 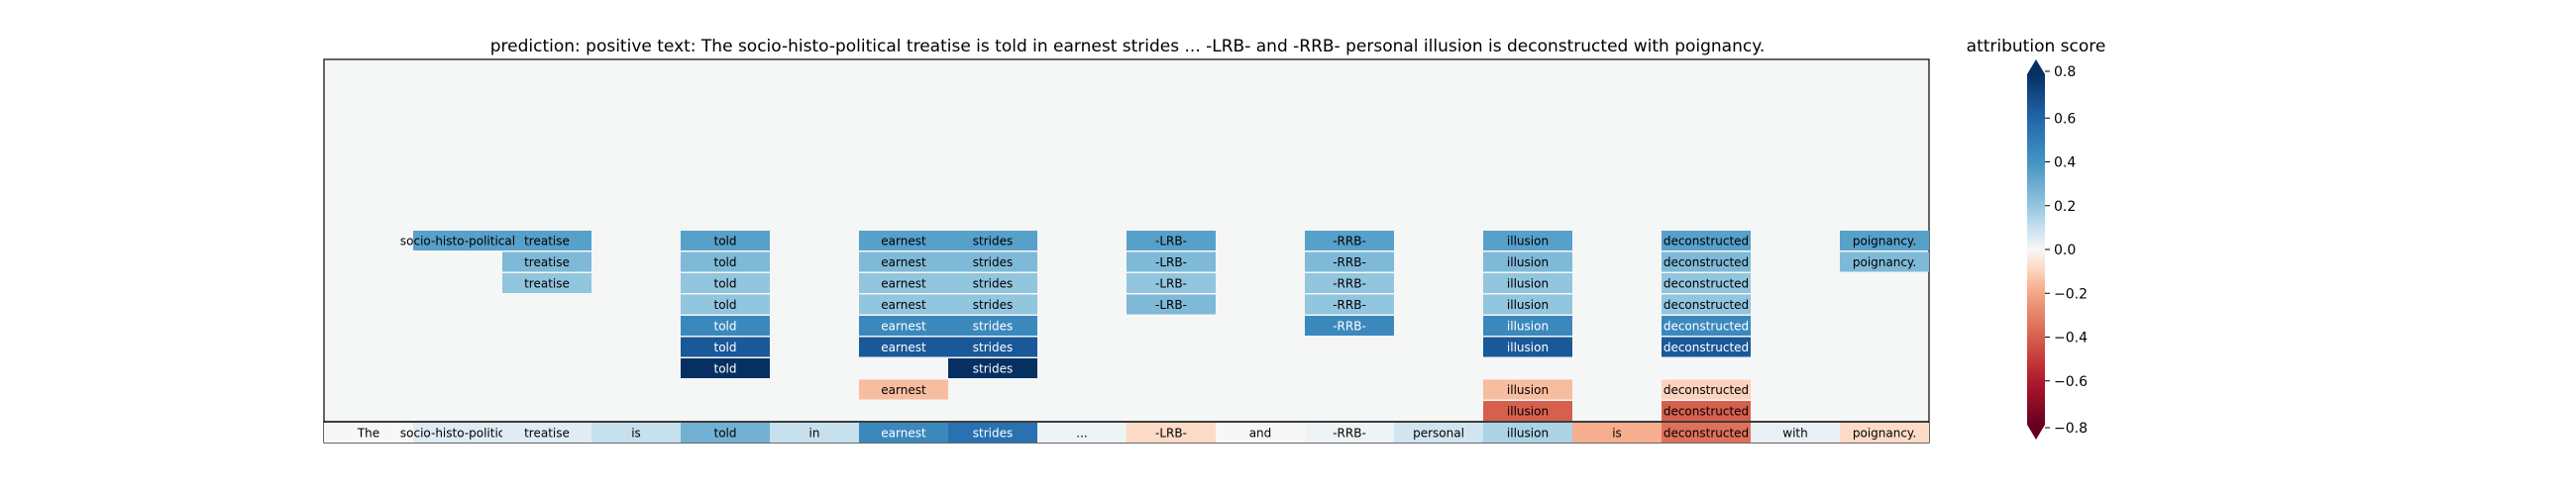 I want to click on span-row-1-token-label: deconstructed, so click(x=1706, y=242).